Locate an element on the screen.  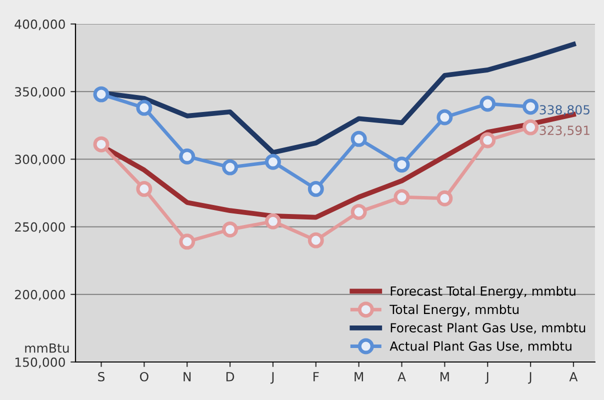
data-label: 323,591 is located at coordinates (565, 131).